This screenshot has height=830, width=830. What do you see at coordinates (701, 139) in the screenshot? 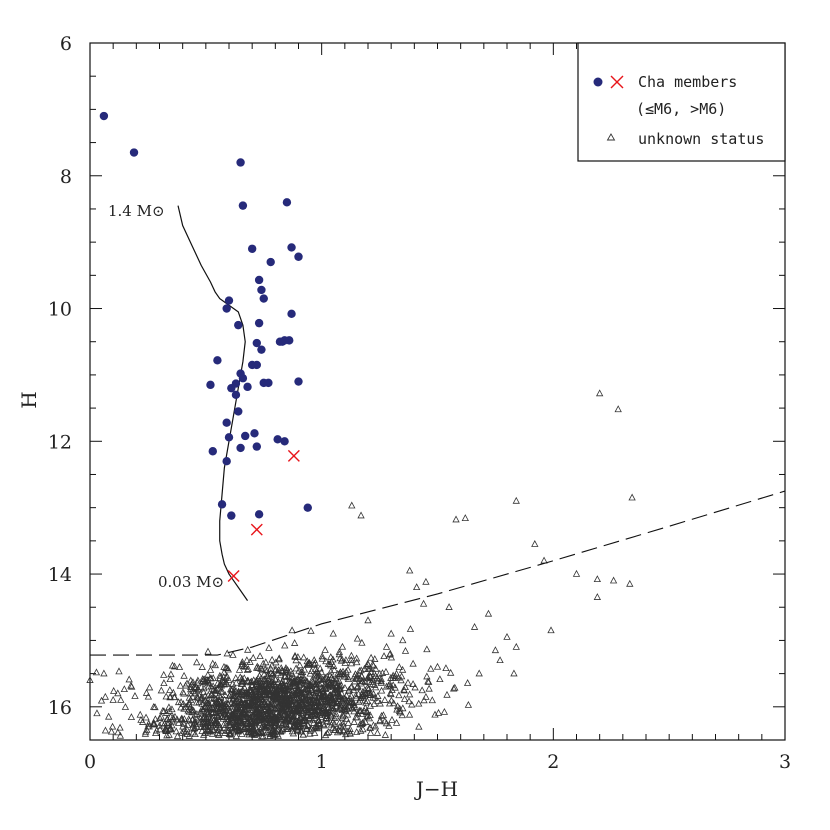
I see `legend-unknown-label: unknown status` at bounding box center [701, 139].